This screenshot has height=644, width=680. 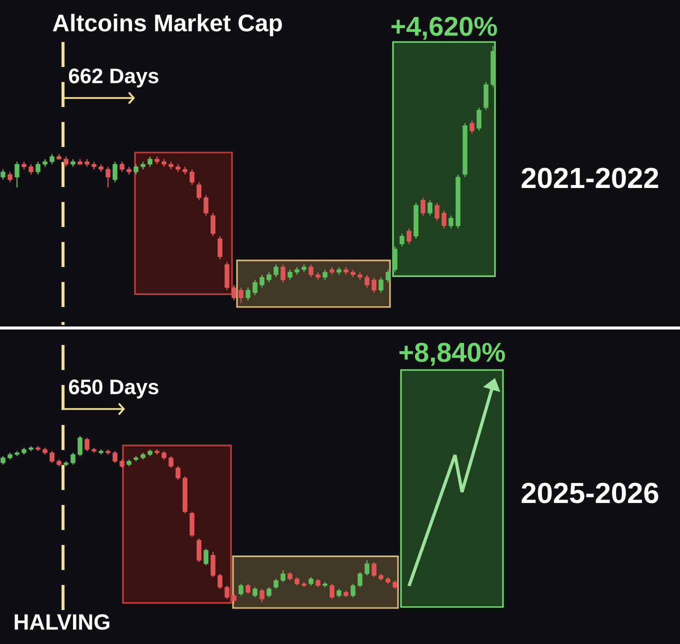 I want to click on text: 650 Days, so click(x=113, y=389).